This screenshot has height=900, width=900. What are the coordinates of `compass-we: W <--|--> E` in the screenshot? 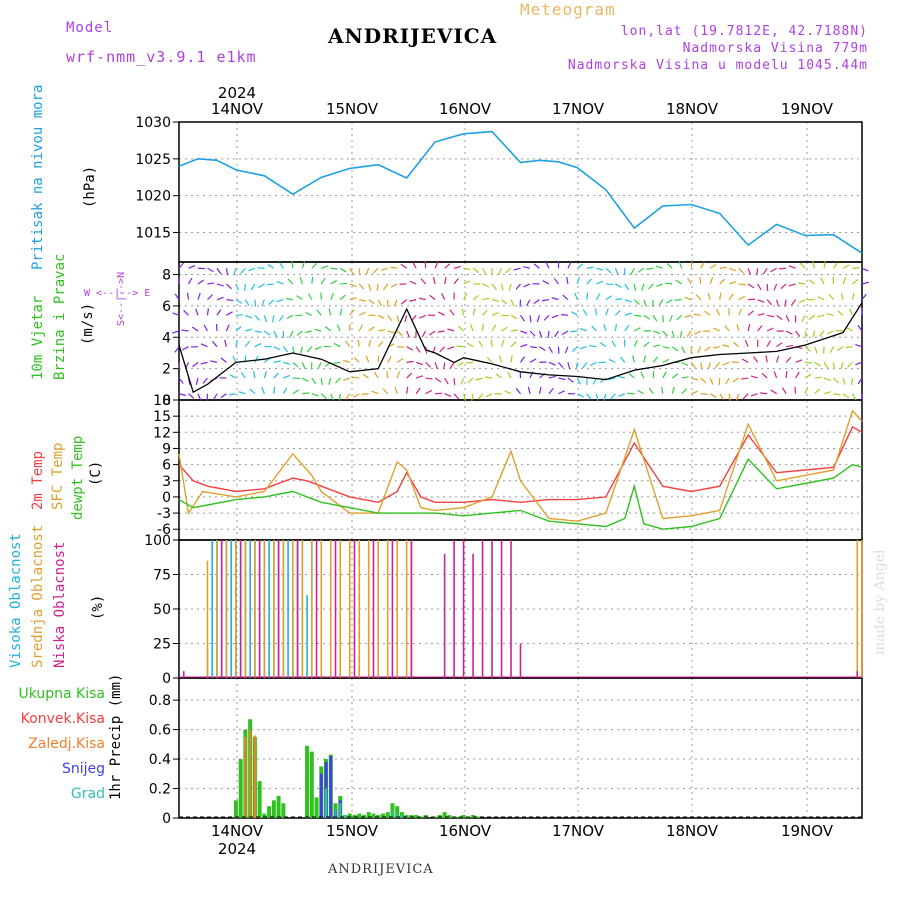 It's located at (117, 293).